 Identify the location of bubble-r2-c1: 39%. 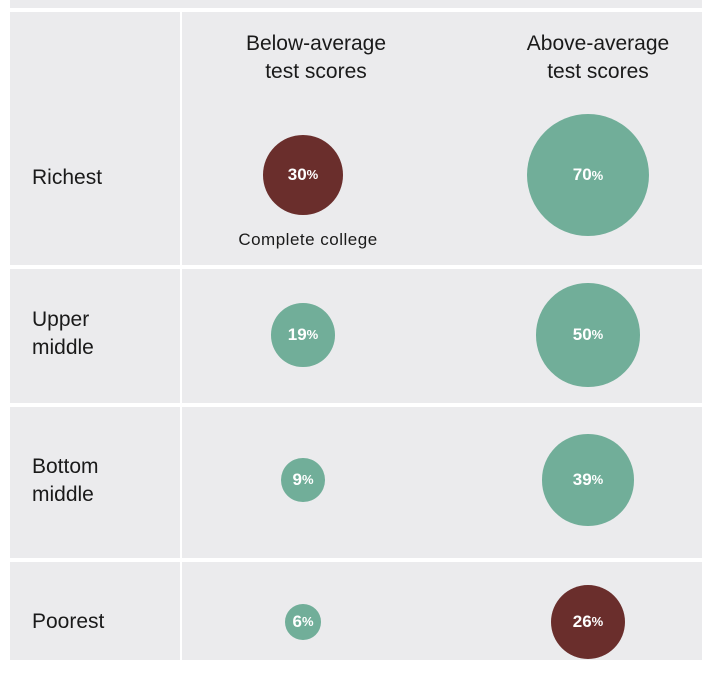
(588, 480).